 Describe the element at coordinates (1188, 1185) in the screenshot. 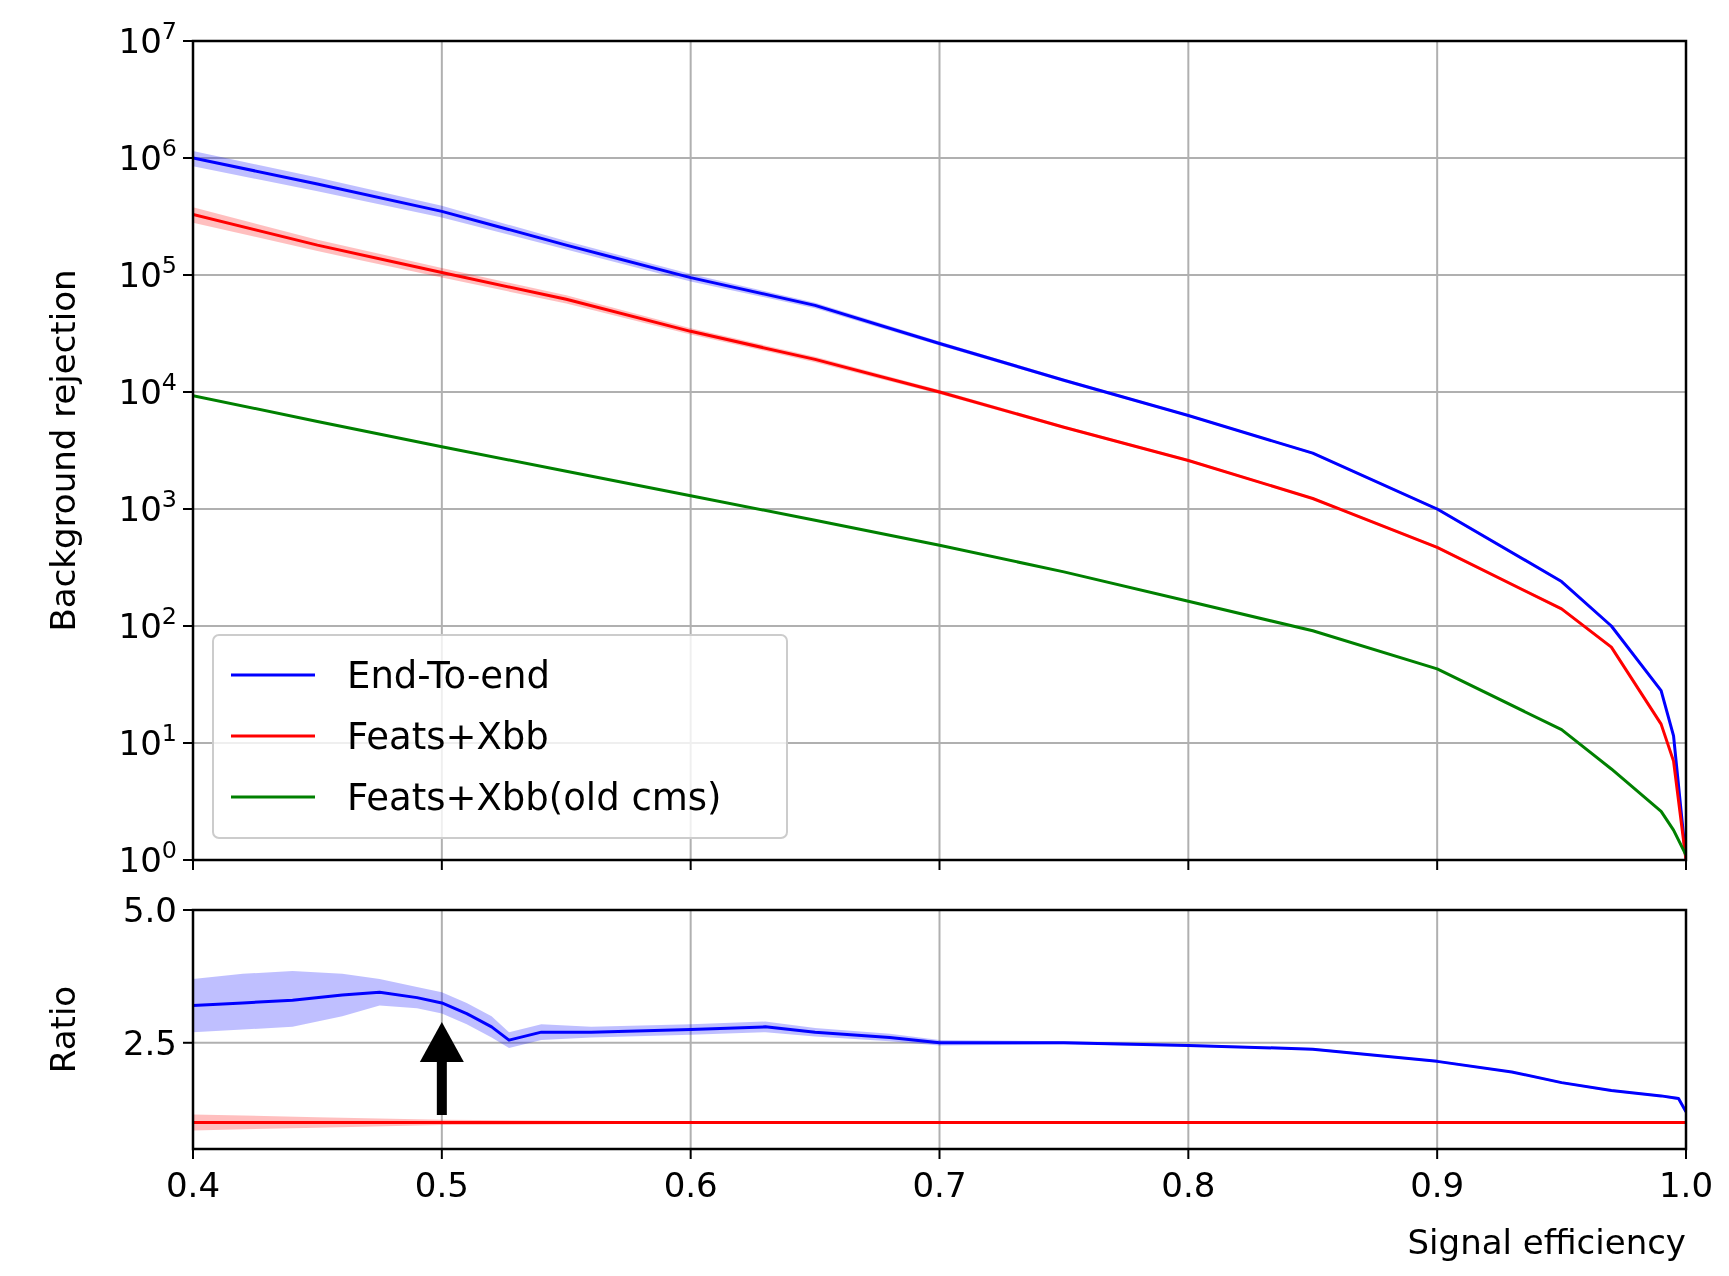

I see `x-tick-label: 0.8` at that location.